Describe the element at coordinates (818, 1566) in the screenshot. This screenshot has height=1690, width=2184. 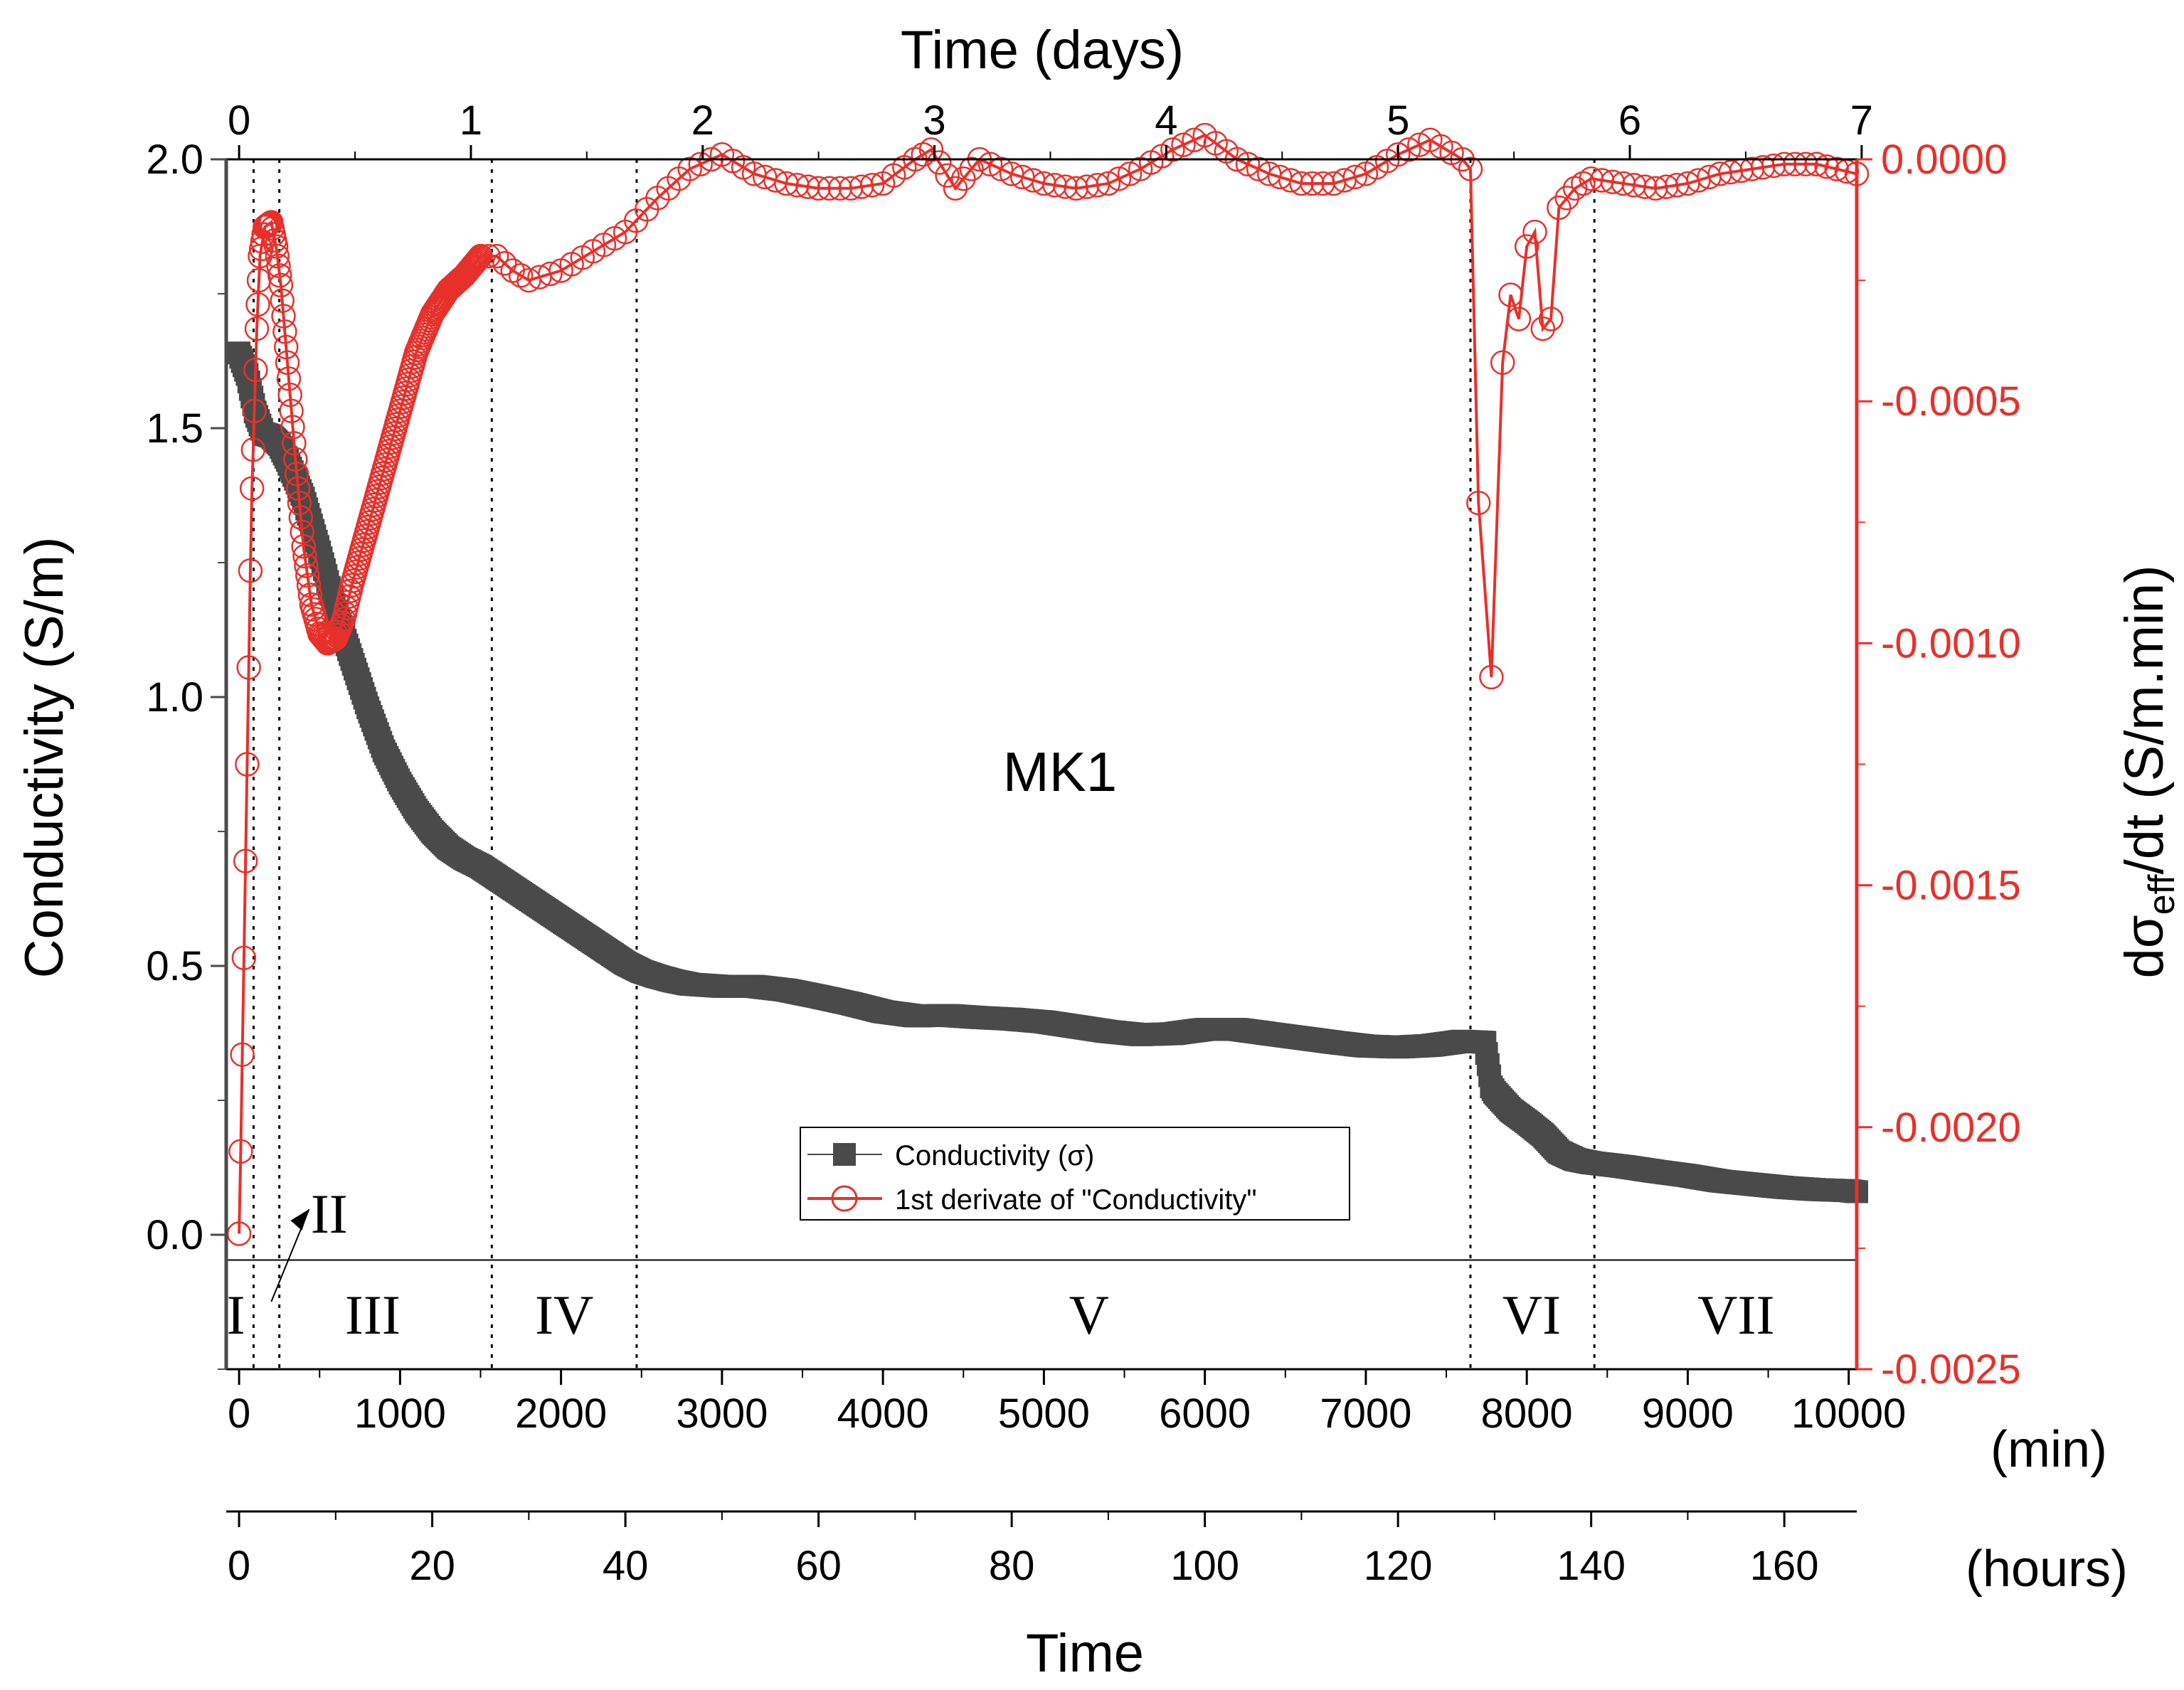
I see `hours-tick-label: 60` at that location.